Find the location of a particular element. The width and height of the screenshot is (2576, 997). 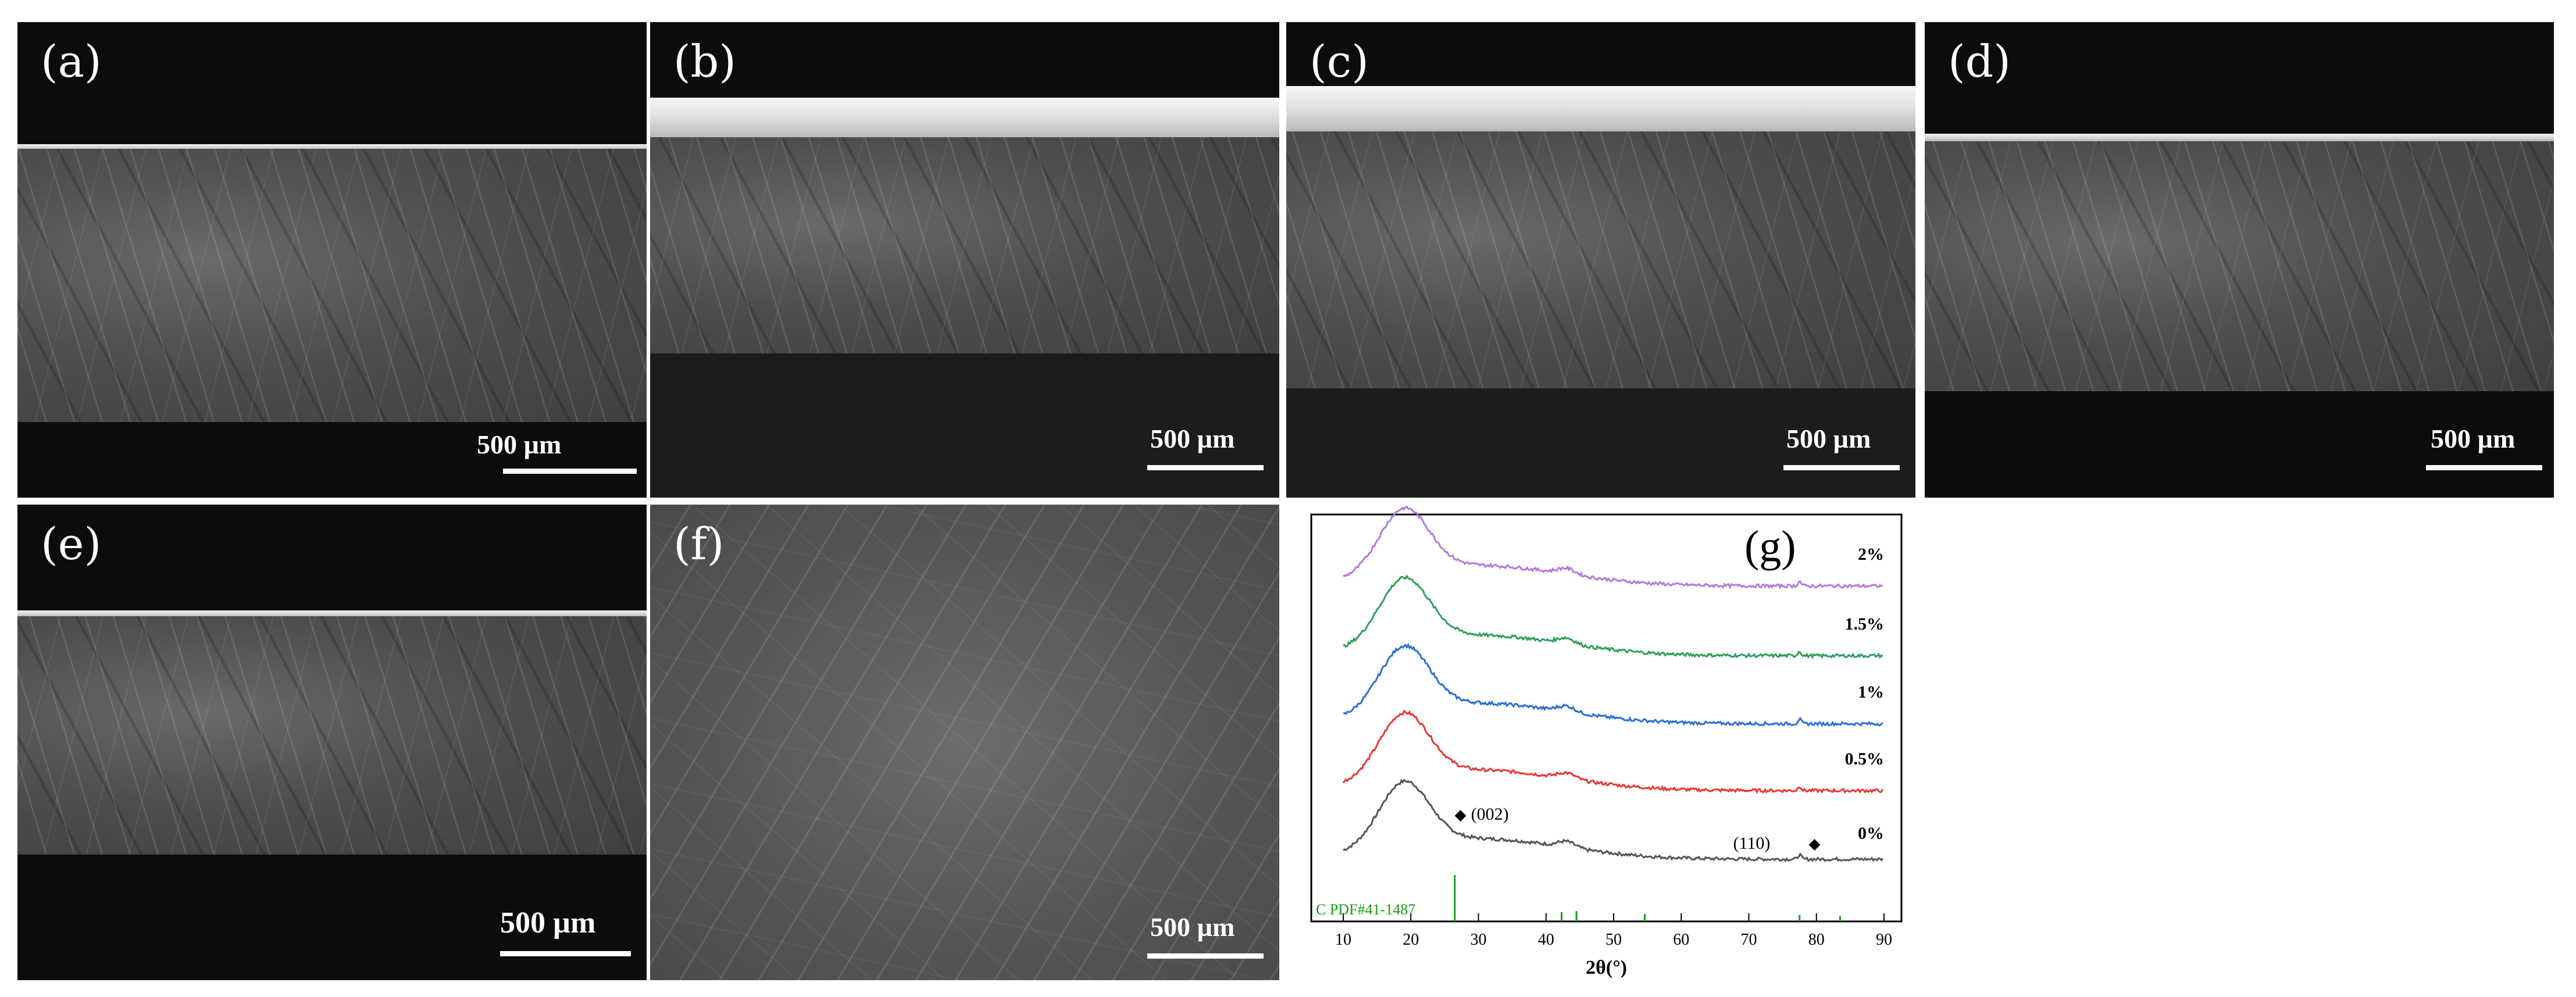

series-label-0pct: 0% is located at coordinates (1871, 833).